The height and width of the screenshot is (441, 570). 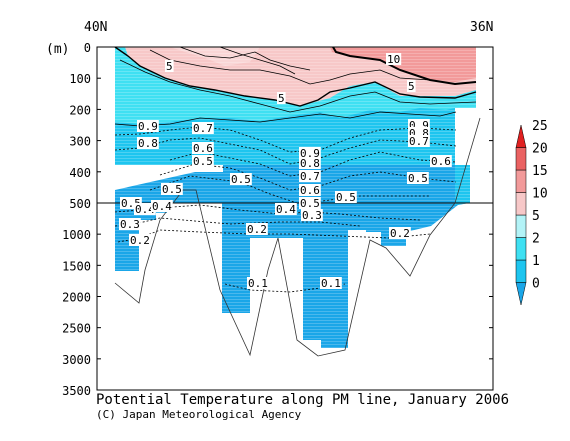 I want to click on colorbar-label: 1, so click(x=536, y=261).